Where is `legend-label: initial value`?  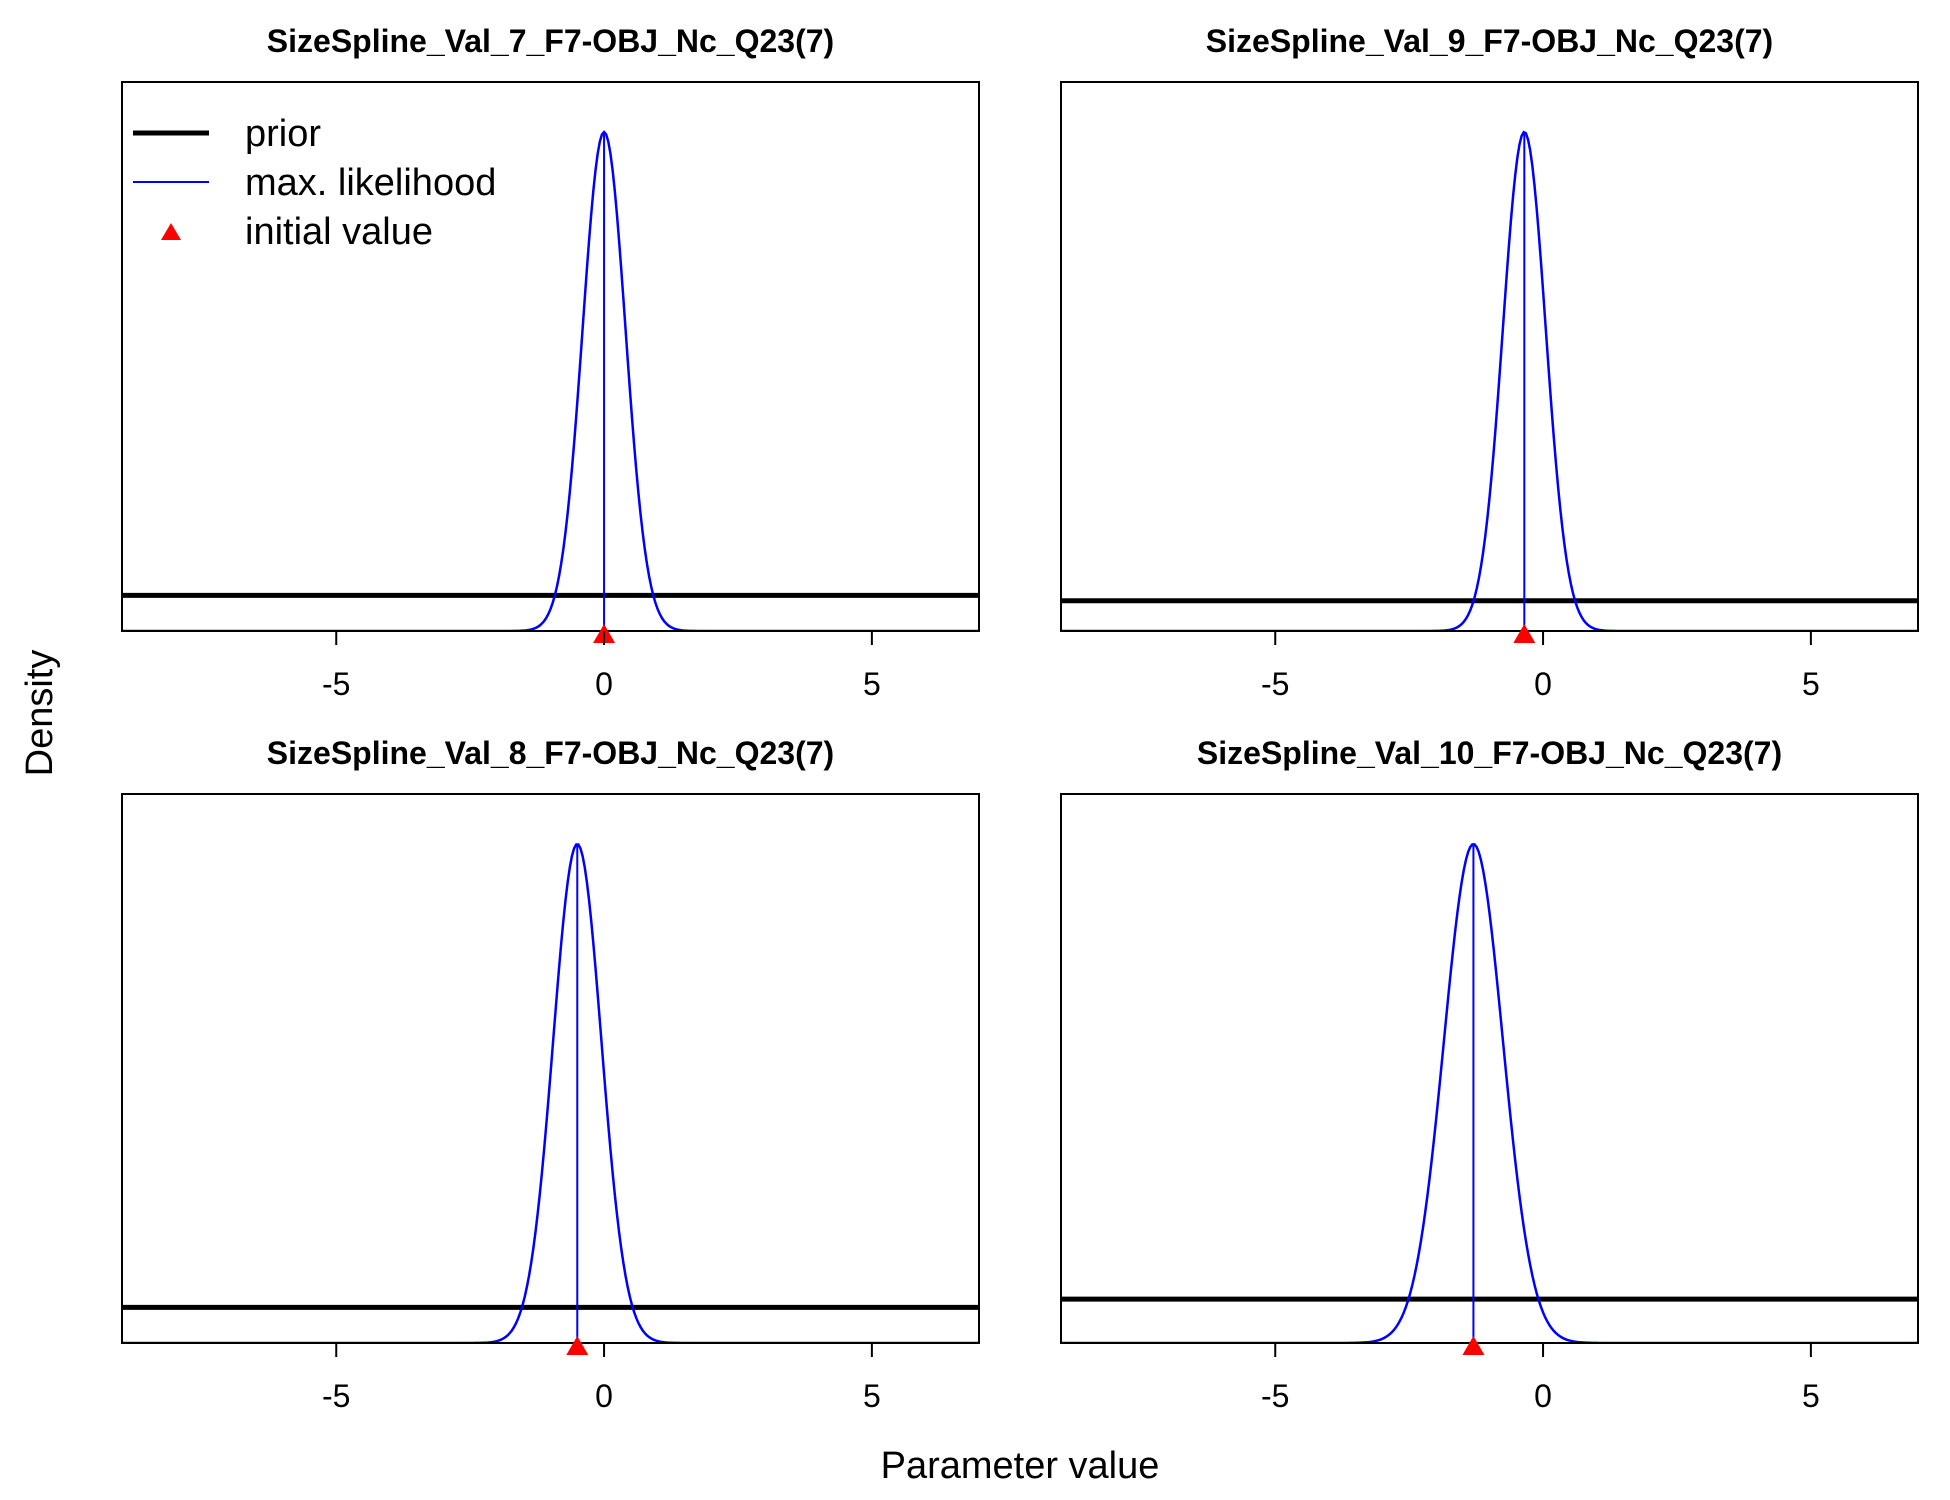 legend-label: initial value is located at coordinates (339, 232).